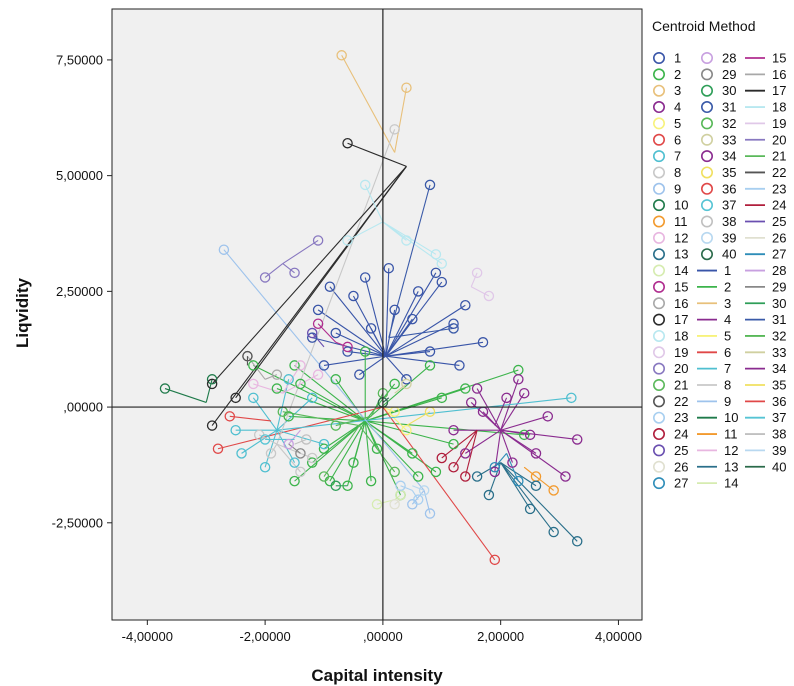 This screenshot has height=686, width=794. Describe the element at coordinates (677, 58) in the screenshot. I see `legend-marker-label: 1` at that location.